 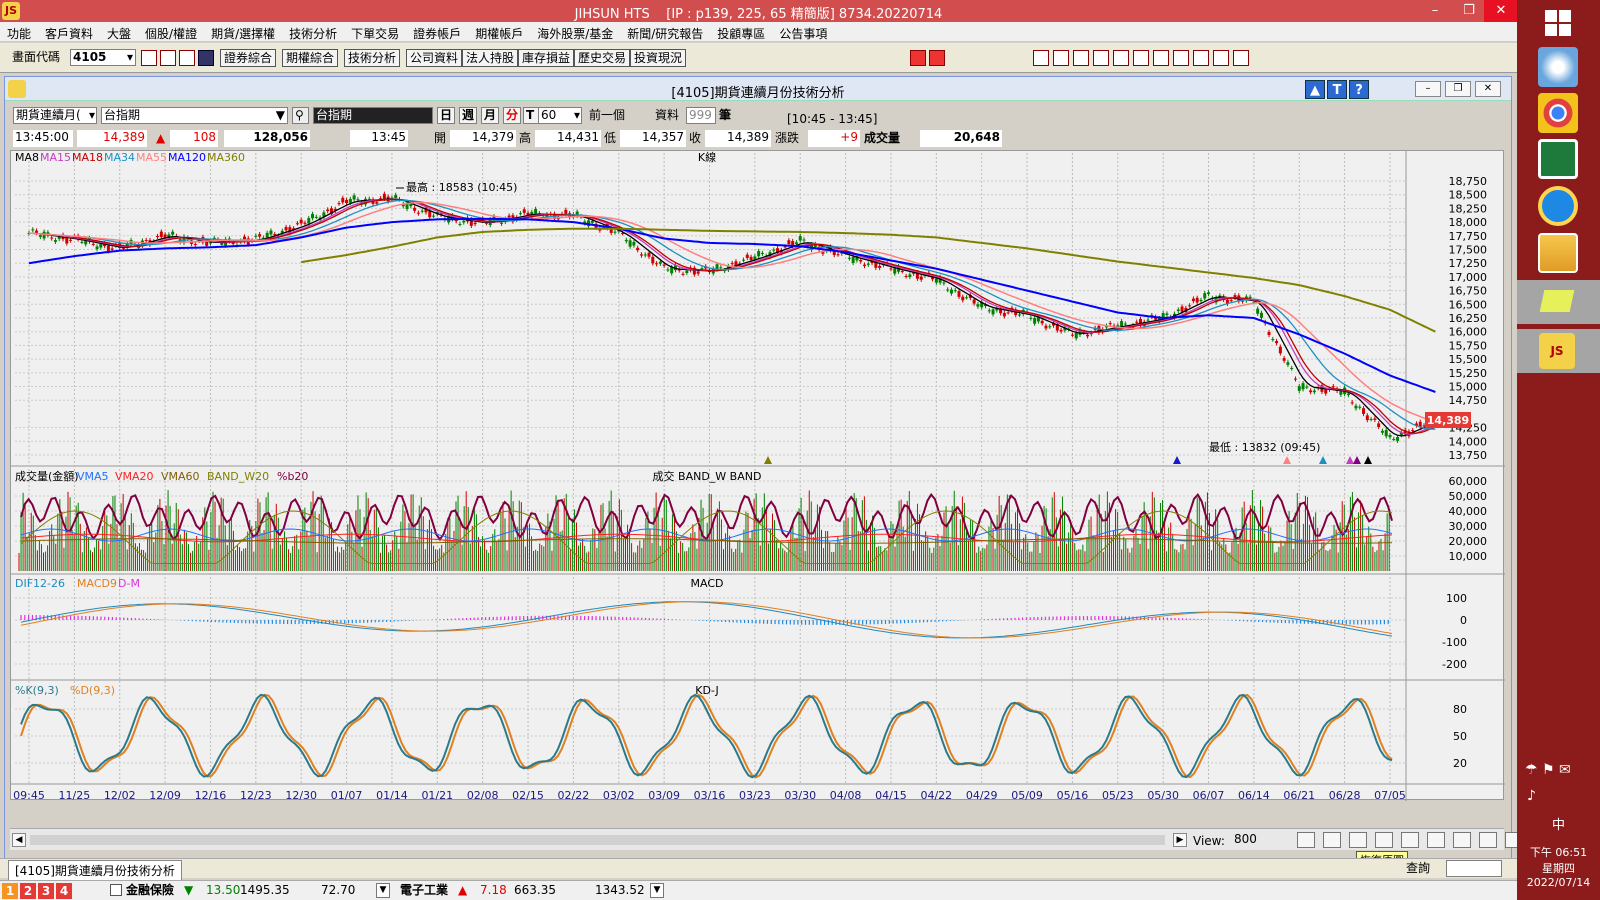 What do you see at coordinates (701, 115) in the screenshot?
I see `data-count-input: 999` at bounding box center [701, 115].